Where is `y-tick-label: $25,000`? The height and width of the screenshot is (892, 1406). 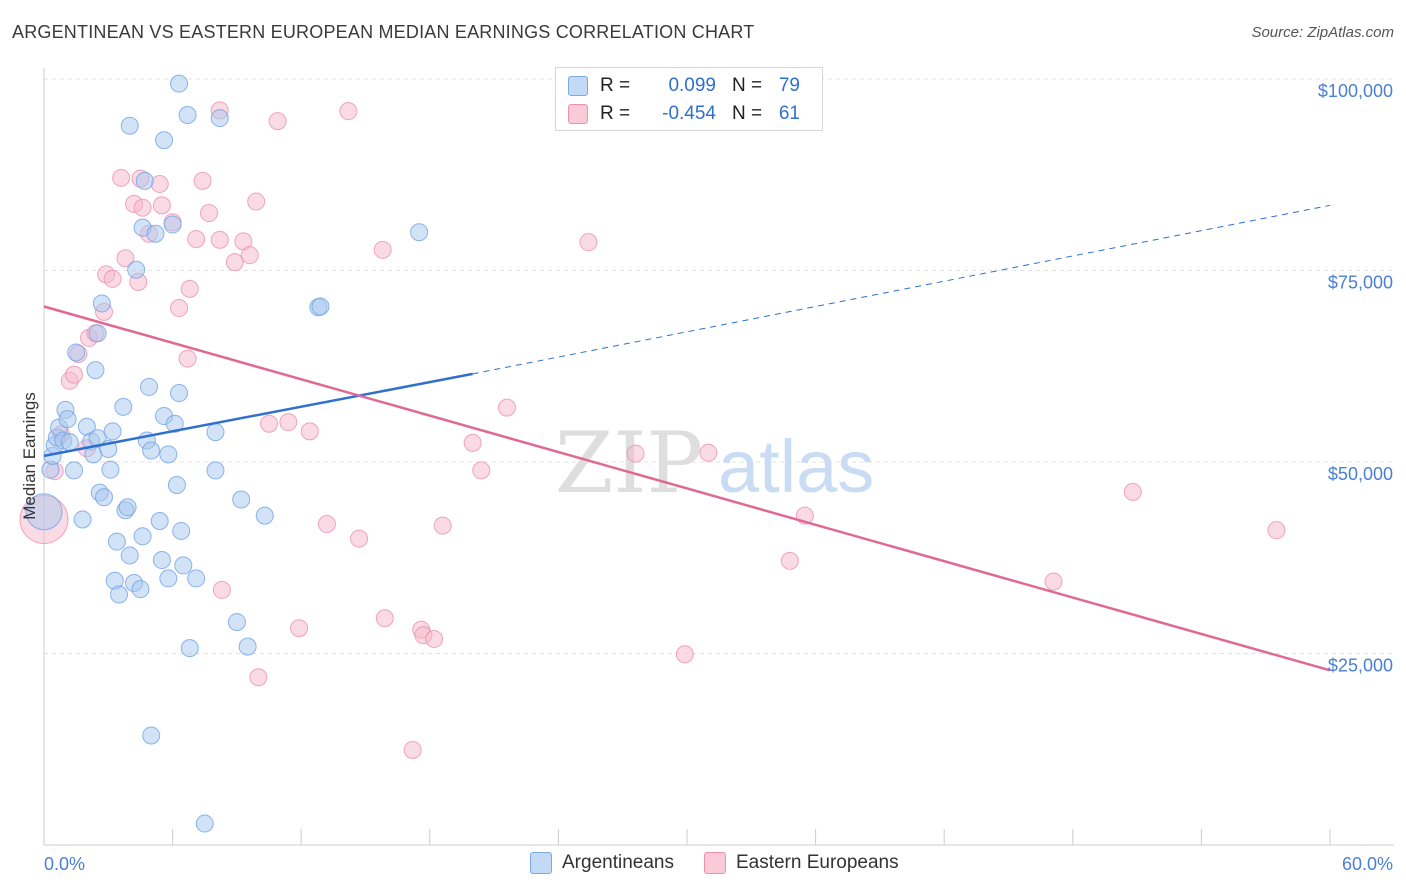
y-tick-label: $25,000 is located at coordinates (1360, 666).